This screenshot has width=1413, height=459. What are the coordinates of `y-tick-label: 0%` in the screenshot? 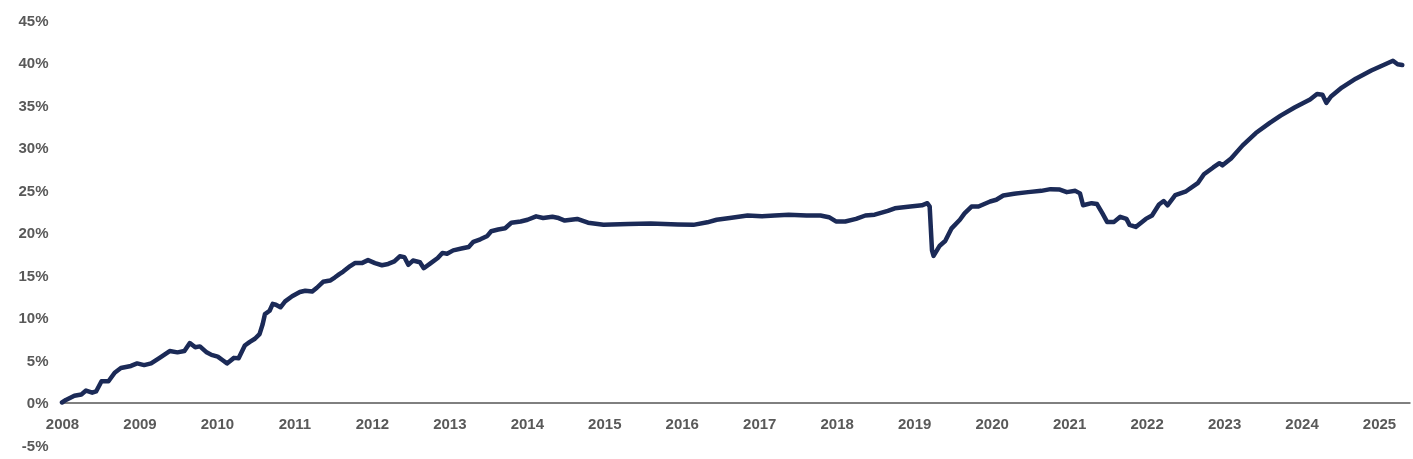 It's located at (37, 402).